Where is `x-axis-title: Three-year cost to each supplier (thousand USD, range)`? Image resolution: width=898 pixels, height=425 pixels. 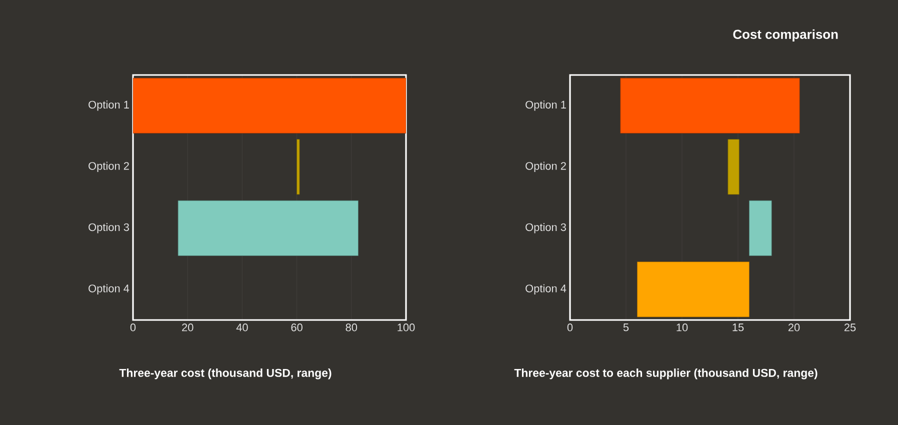
x-axis-title: Three-year cost to each supplier (thousand USD, range) is located at coordinates (666, 374).